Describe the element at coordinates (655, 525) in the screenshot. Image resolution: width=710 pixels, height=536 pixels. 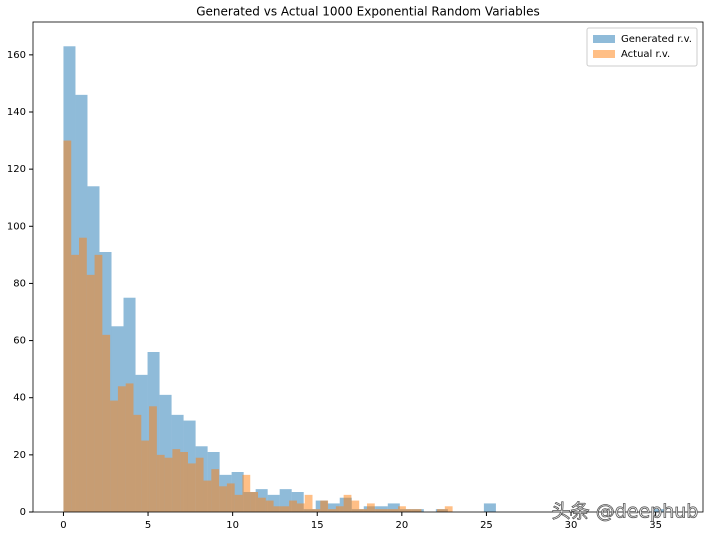
I see `x-tick-label: 35` at that location.